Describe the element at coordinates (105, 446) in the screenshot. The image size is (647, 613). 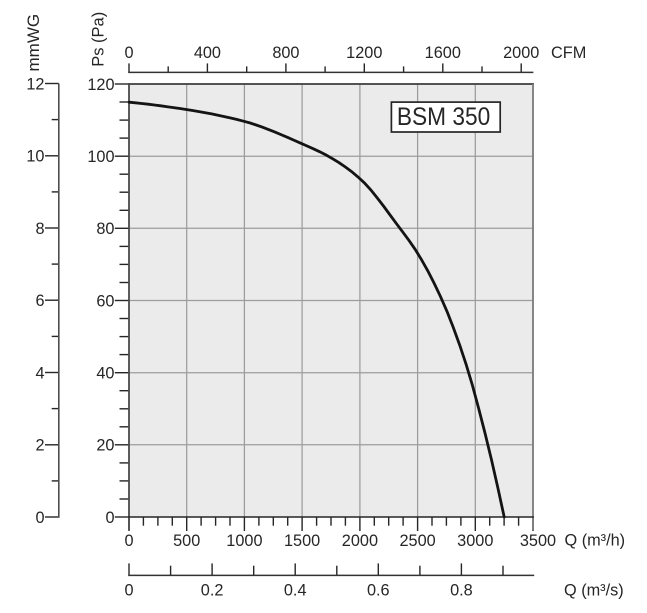
I see `svg-text: 20` at that location.